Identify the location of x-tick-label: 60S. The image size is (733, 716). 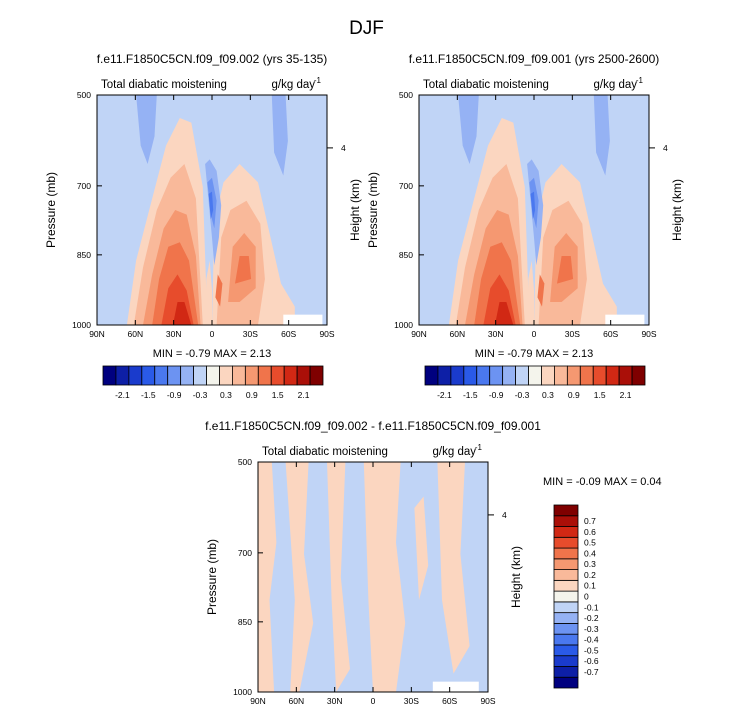
(449, 701).